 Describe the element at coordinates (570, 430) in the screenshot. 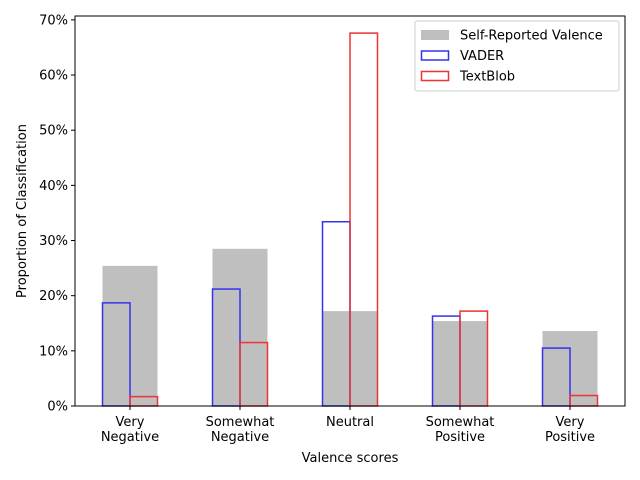

I see `x-tick-label: Very Positive` at that location.